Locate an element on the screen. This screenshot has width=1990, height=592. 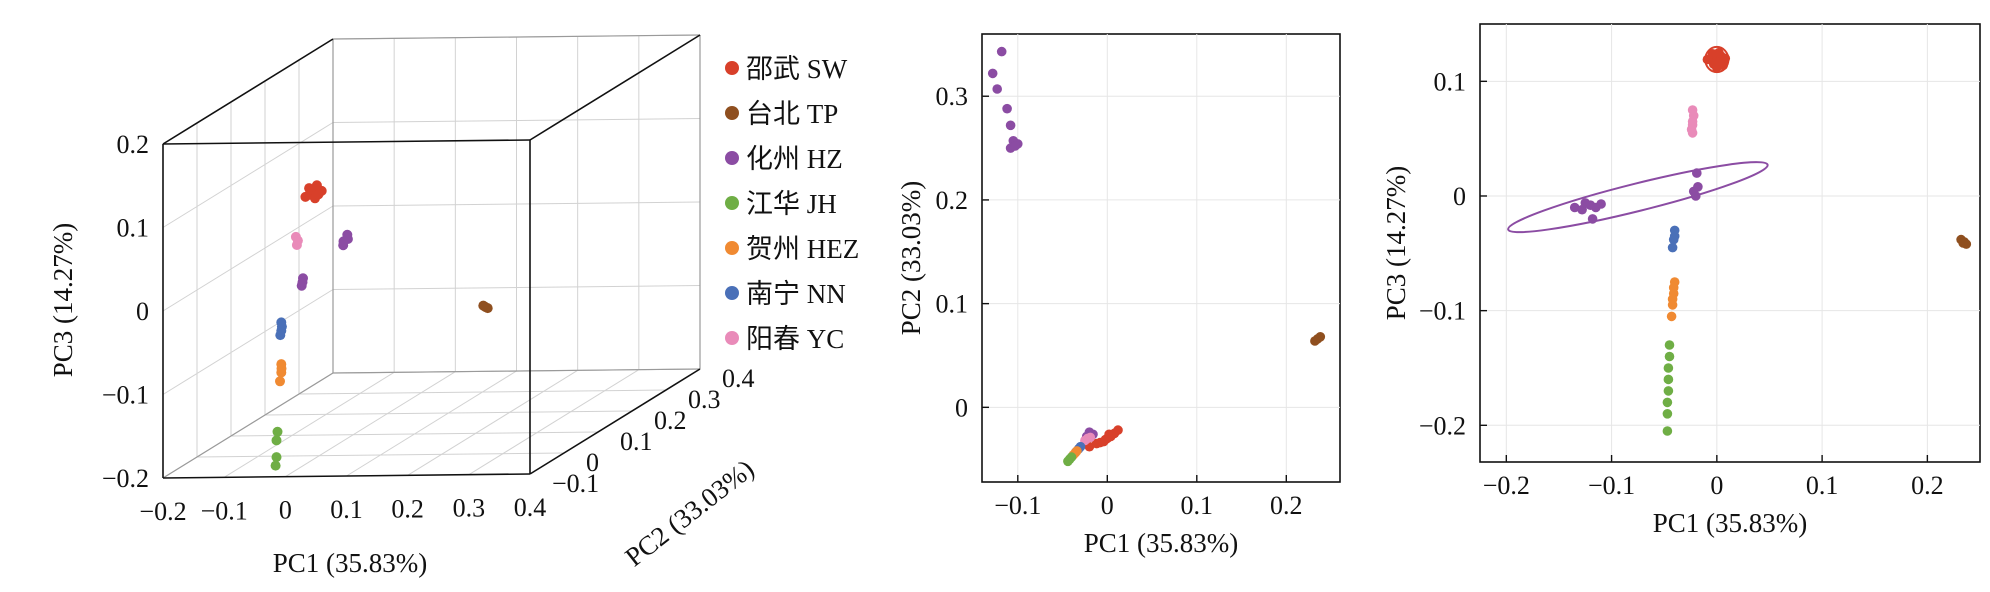
3d-z-tick: 0.2 is located at coordinates (133, 144).